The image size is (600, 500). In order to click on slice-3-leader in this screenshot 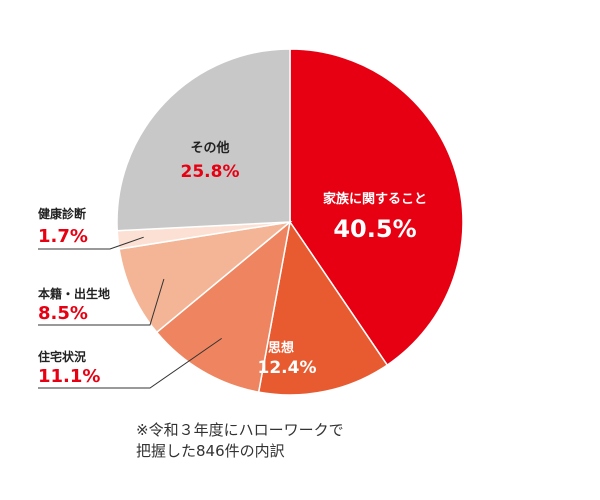, I will do `click(130, 363)`.